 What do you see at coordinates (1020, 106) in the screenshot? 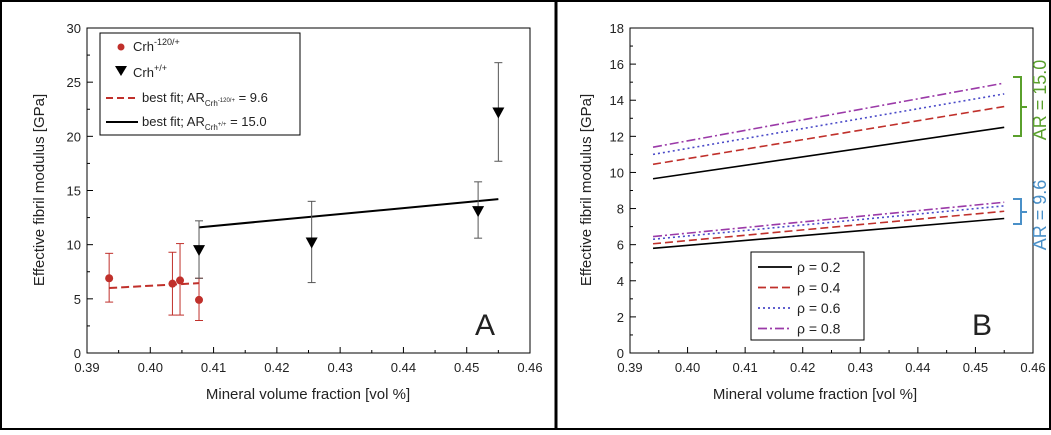
I see `bracket-ar15` at bounding box center [1020, 106].